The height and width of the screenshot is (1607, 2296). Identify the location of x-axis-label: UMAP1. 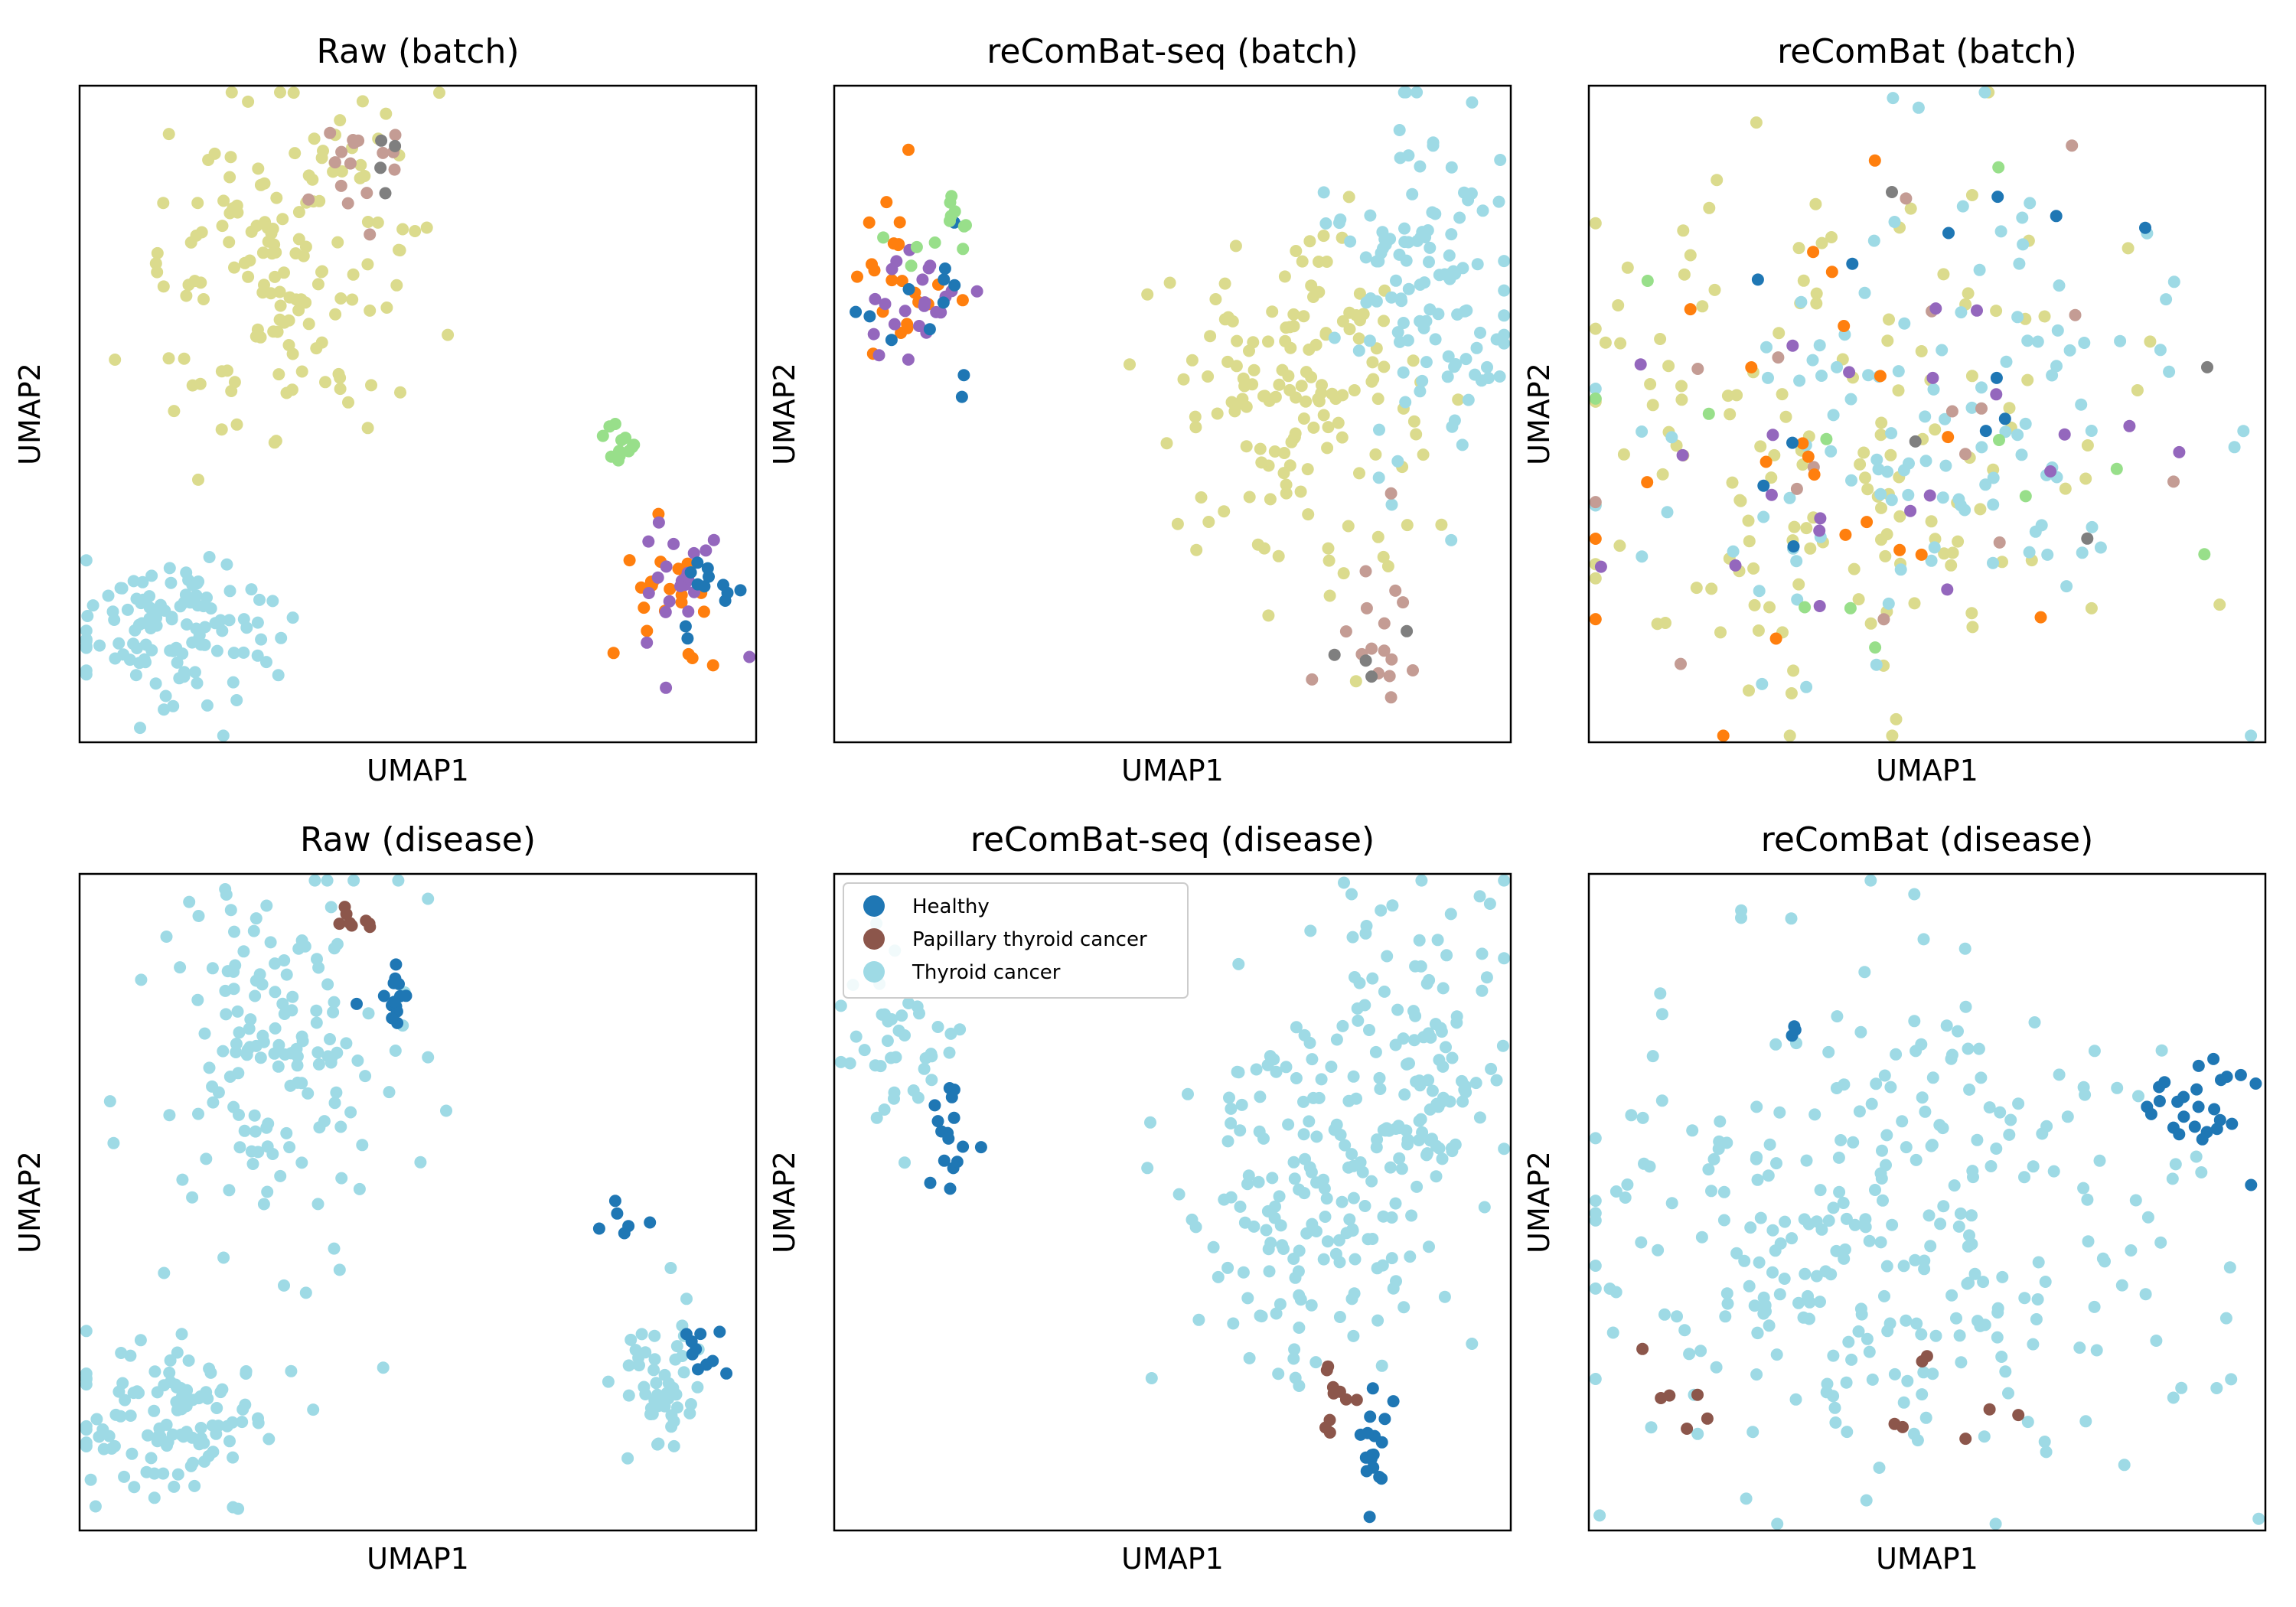
(1172, 1559).